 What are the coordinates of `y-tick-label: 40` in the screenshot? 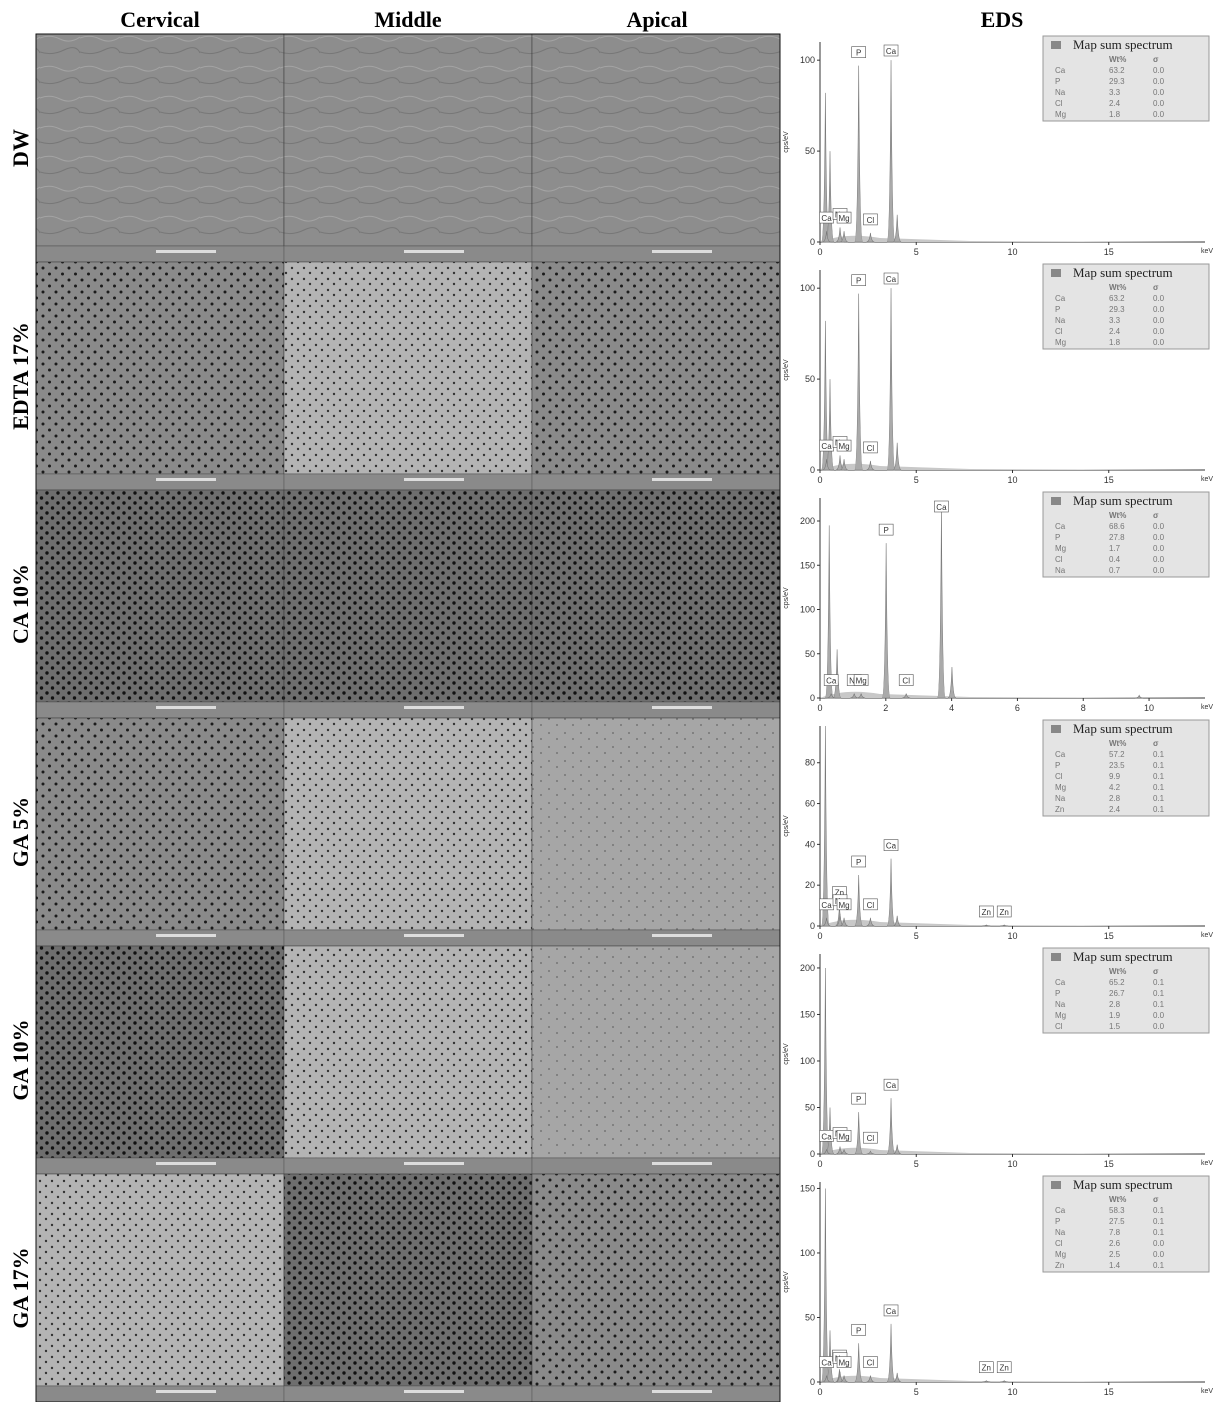 It's located at (810, 844).